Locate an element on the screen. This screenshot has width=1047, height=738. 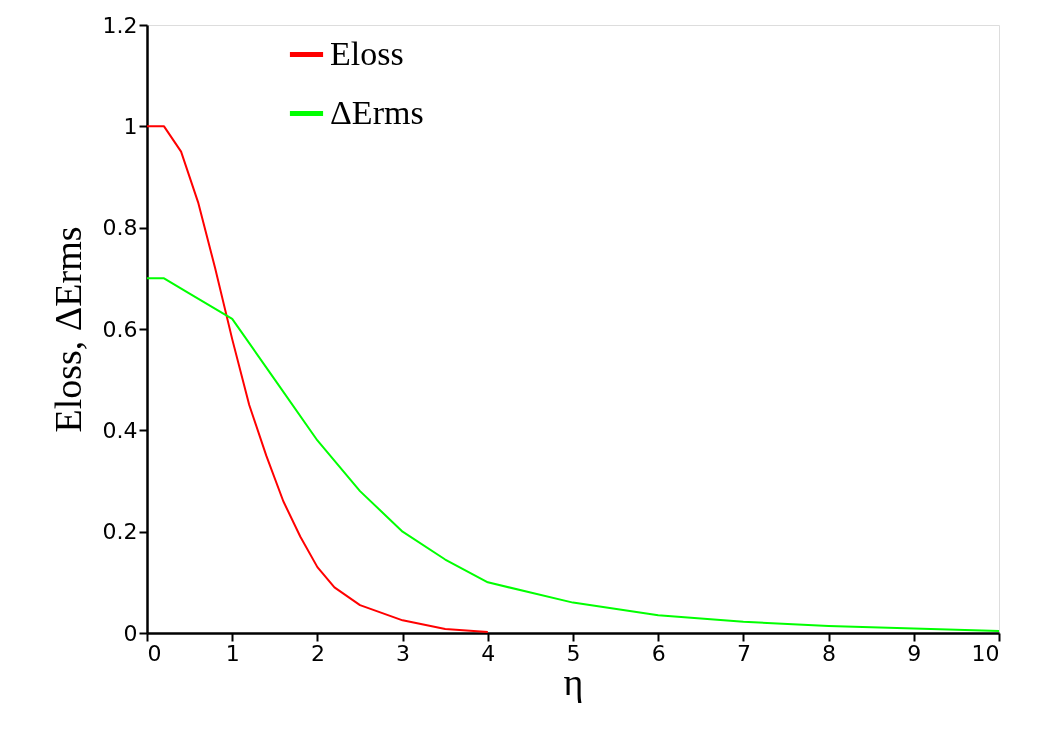
y-tick-label: 0 is located at coordinates (130, 633).